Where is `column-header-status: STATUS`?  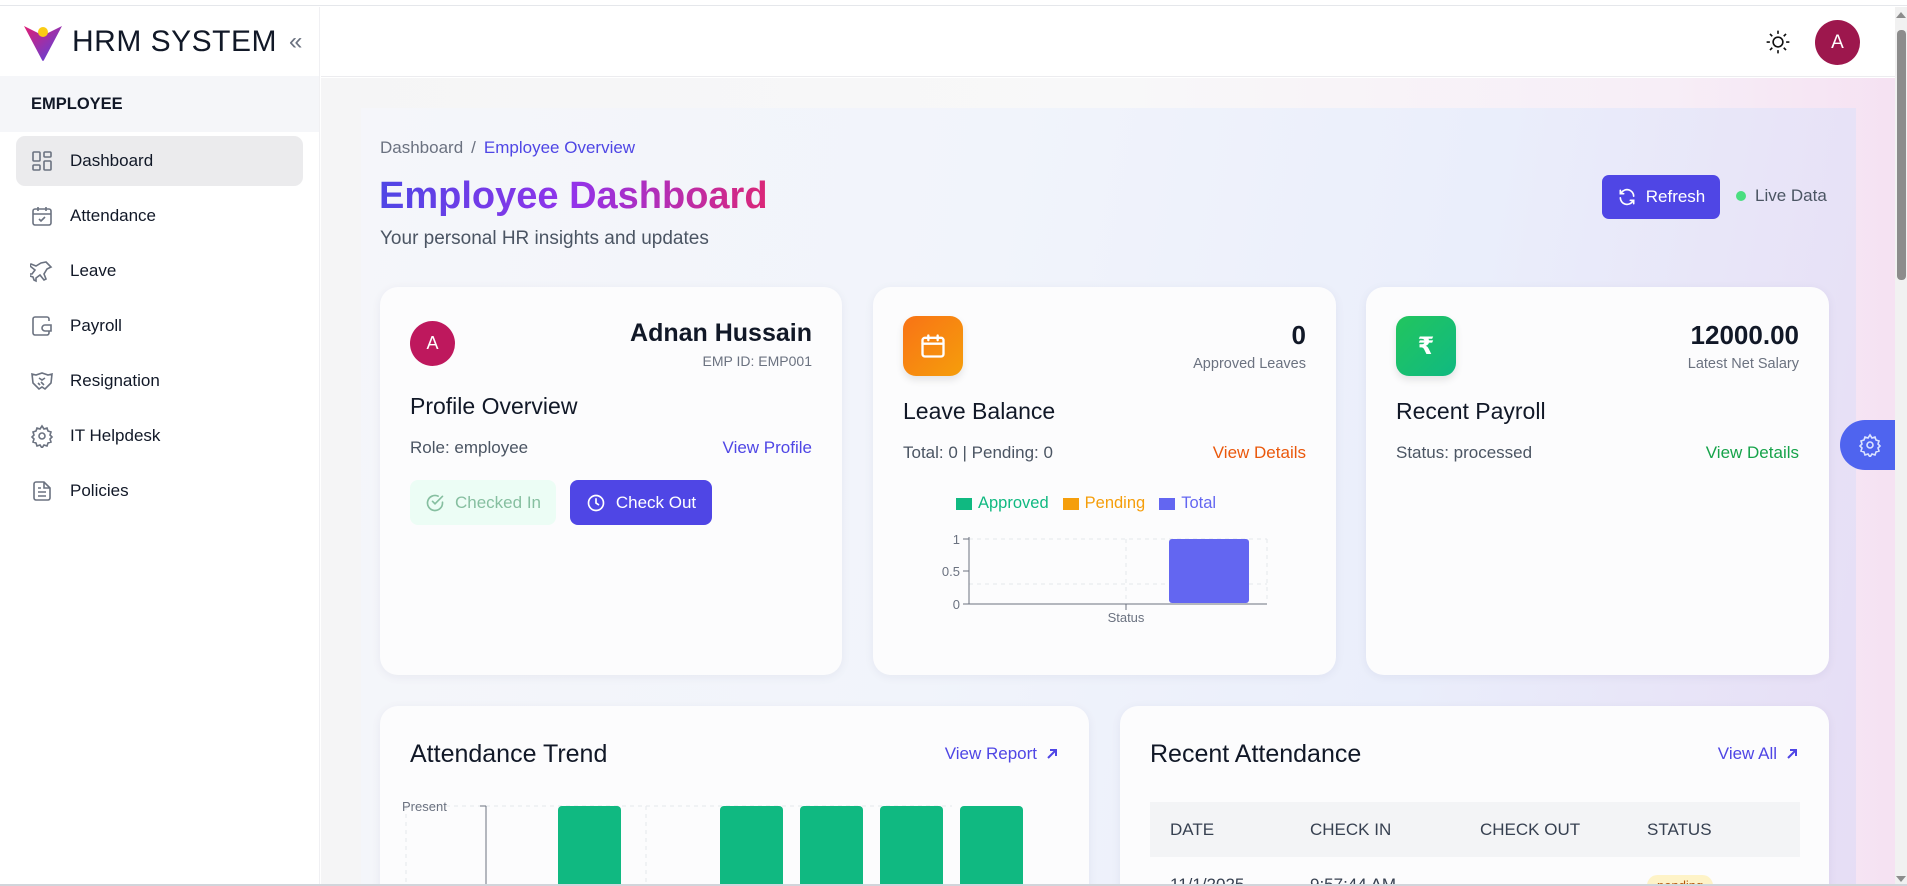
column-header-status: STATUS is located at coordinates (1679, 829).